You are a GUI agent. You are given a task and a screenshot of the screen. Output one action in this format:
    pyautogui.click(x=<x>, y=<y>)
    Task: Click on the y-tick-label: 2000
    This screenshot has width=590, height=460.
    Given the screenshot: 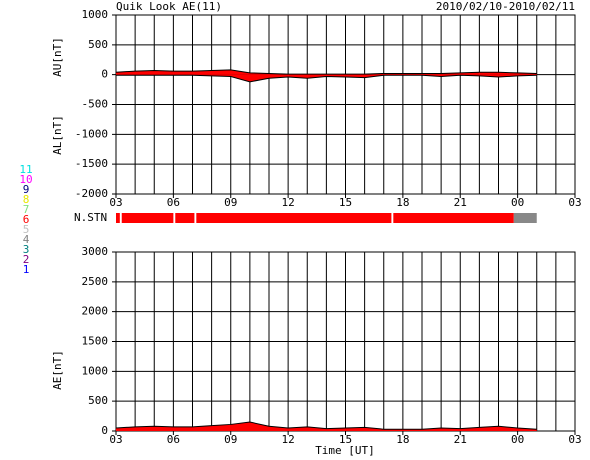 What is the action you would take?
    pyautogui.click(x=95, y=311)
    